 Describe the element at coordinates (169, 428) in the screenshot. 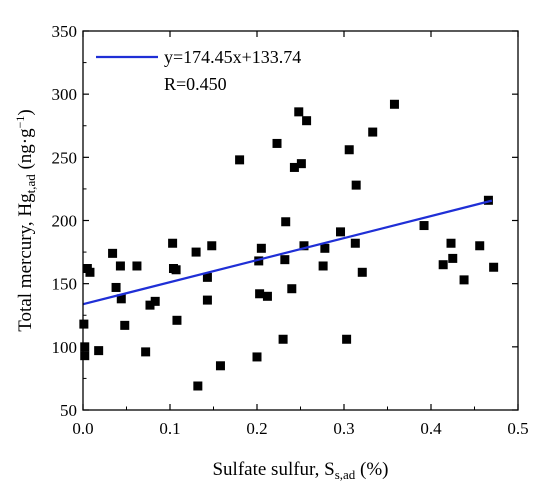

I see `x-tick-label: 0.1` at that location.